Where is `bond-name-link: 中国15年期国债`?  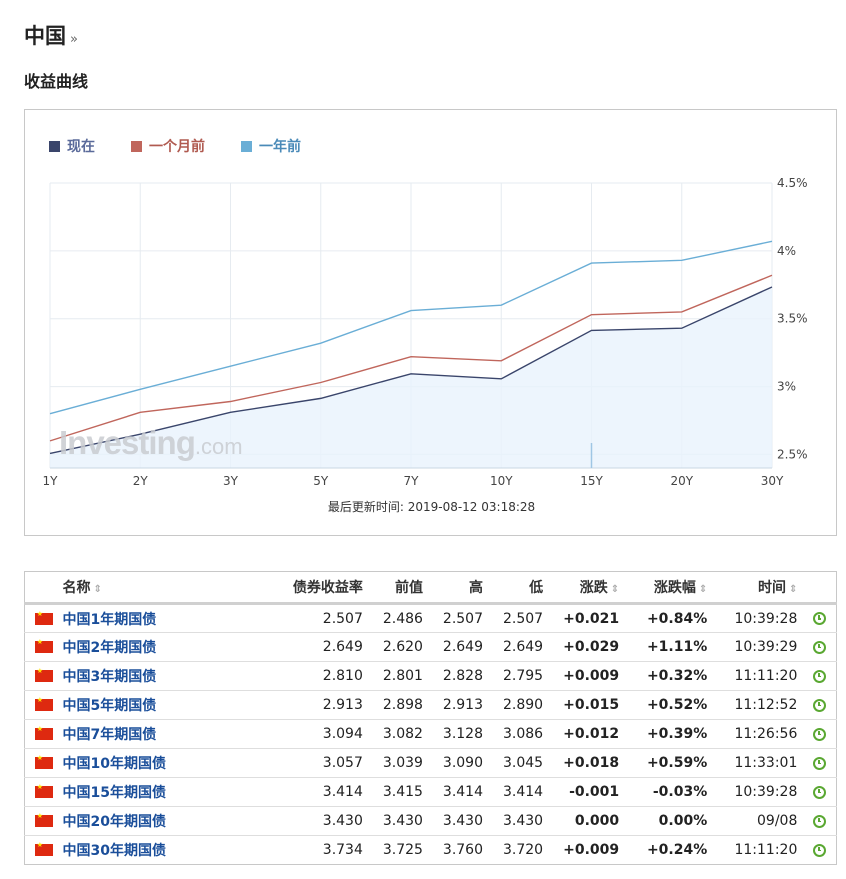 bond-name-link: 中国15年期国债 is located at coordinates (114, 793).